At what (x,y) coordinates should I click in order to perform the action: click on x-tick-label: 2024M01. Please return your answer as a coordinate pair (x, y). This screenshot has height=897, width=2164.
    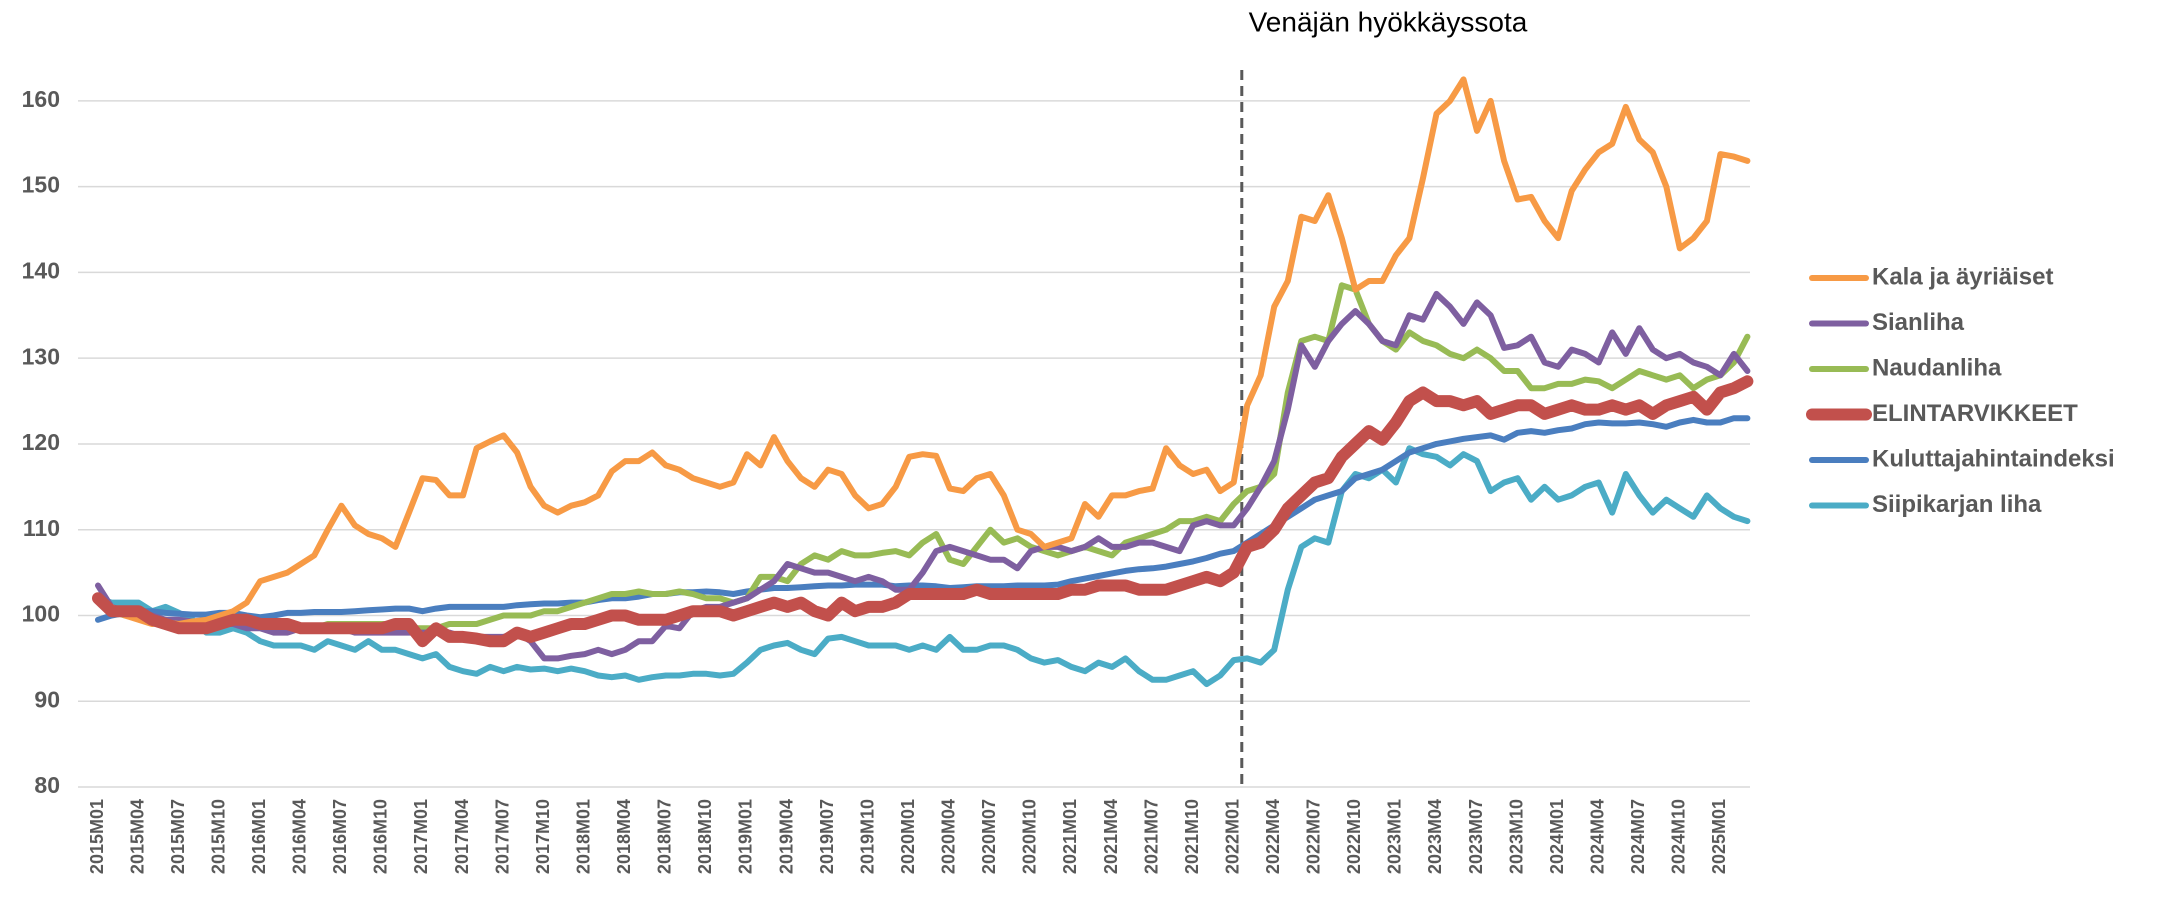
    Looking at the image, I should click on (1557, 836).